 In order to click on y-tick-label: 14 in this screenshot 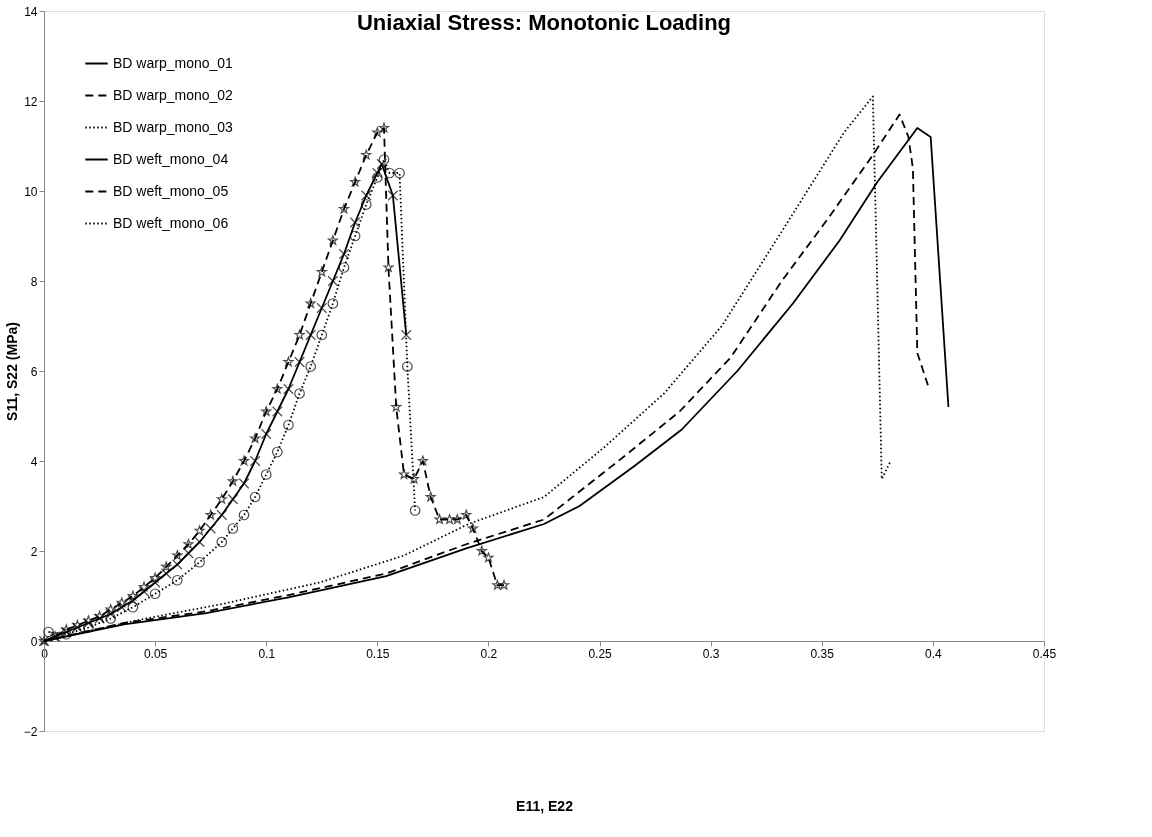, I will do `click(31, 11)`.